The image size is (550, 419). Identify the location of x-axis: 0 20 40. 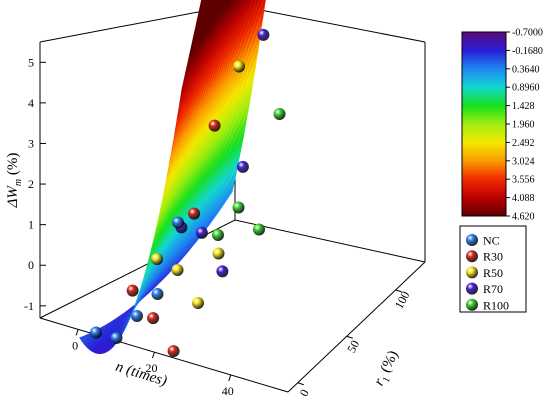
(153, 363).